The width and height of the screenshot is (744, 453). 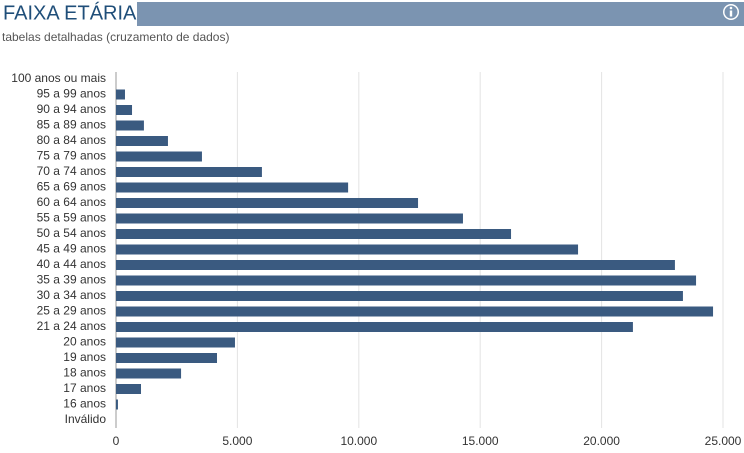 What do you see at coordinates (71, 125) in the screenshot?
I see `y-tick-label: 85 a 89 anos` at bounding box center [71, 125].